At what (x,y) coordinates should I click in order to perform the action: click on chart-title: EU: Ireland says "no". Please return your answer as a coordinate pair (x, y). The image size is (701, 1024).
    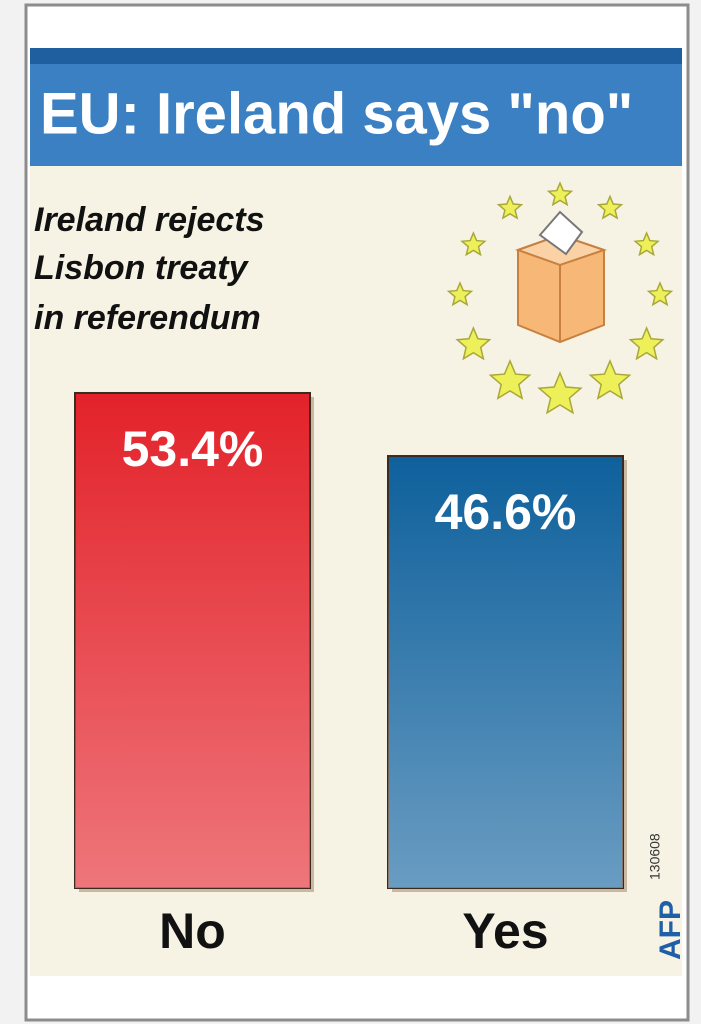
    Looking at the image, I should click on (336, 113).